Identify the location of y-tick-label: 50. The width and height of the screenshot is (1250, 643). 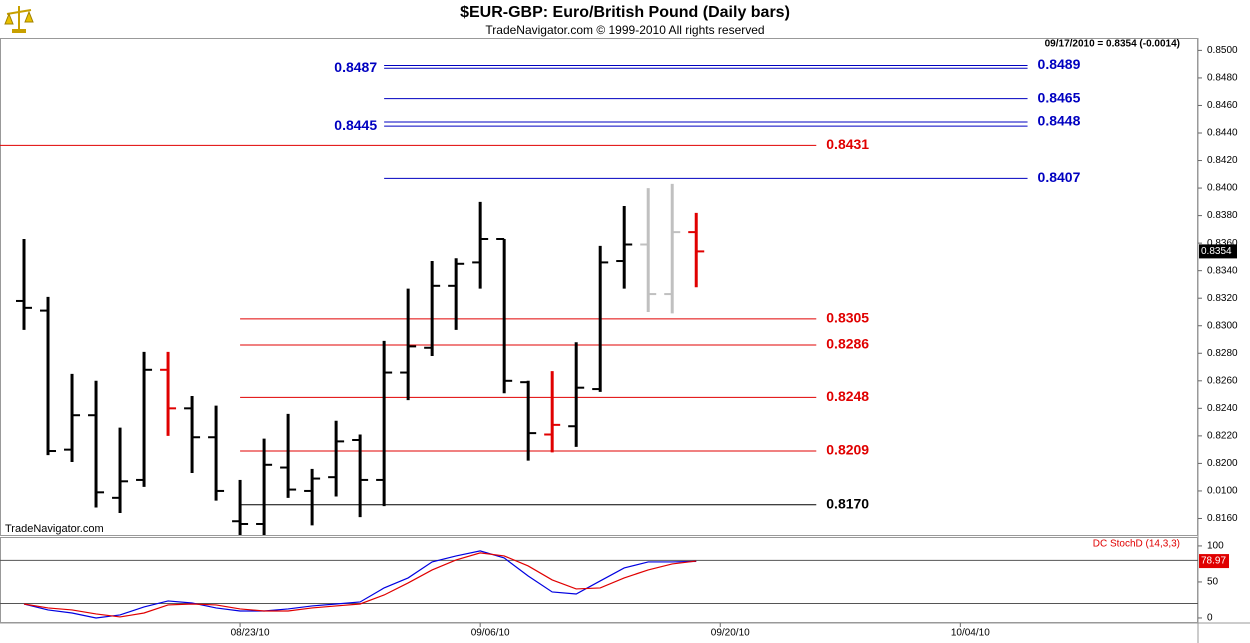
(1213, 582).